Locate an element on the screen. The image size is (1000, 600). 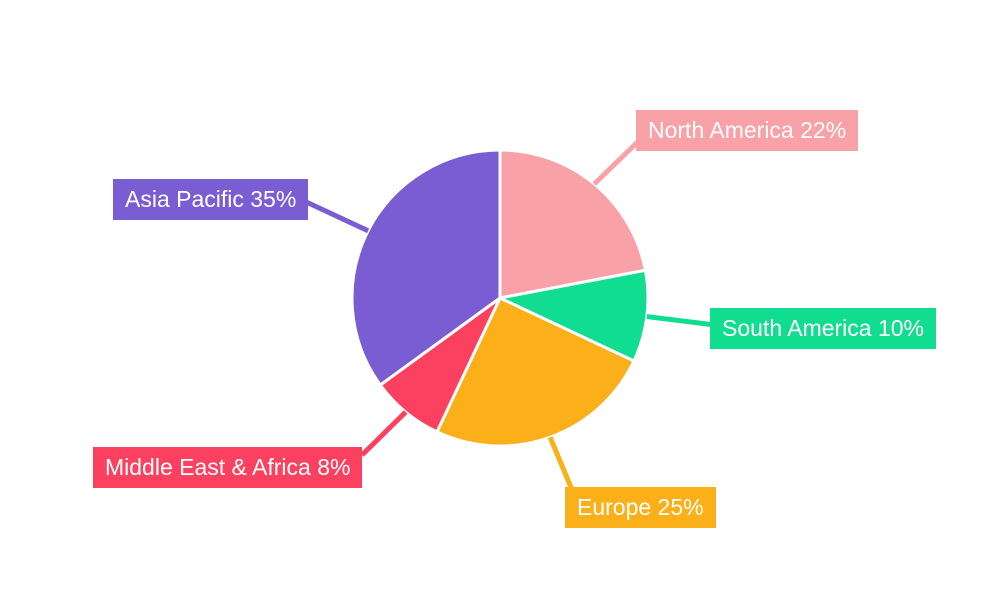
pie-label-middle-east-africa: Middle East & Africa 8% is located at coordinates (228, 467).